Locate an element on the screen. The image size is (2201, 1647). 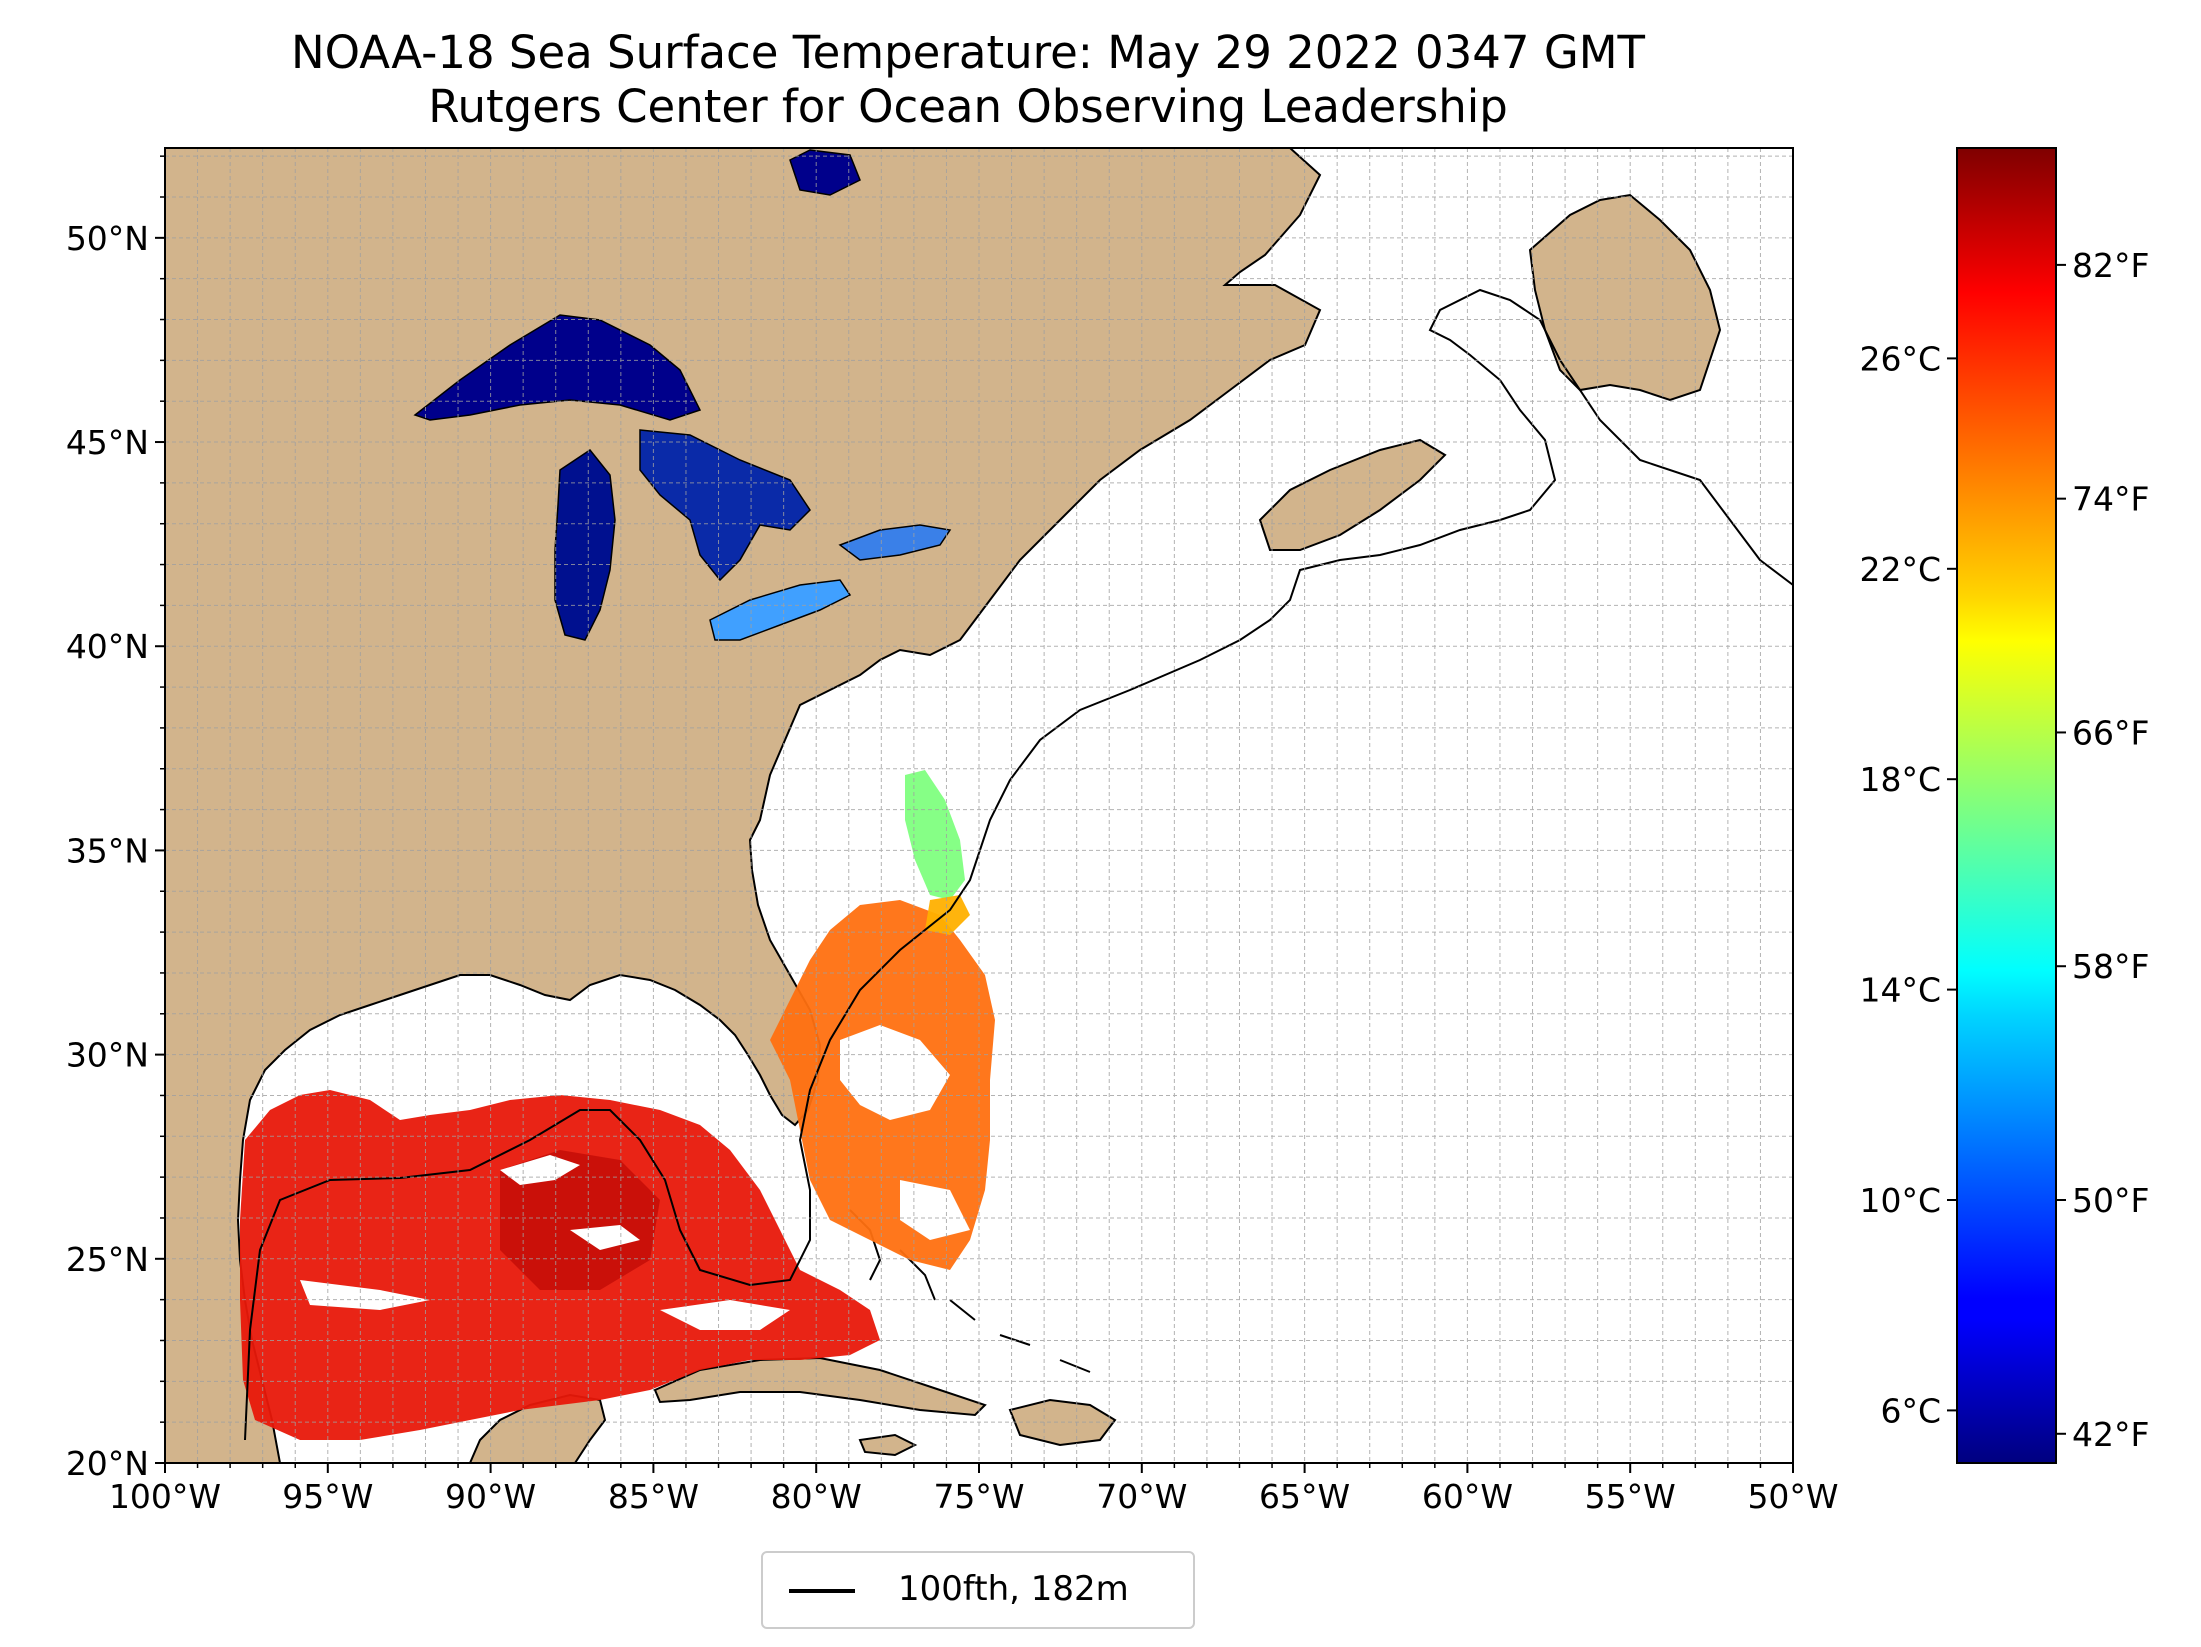
lon-tick-label: 70°W is located at coordinates (1141, 1496).